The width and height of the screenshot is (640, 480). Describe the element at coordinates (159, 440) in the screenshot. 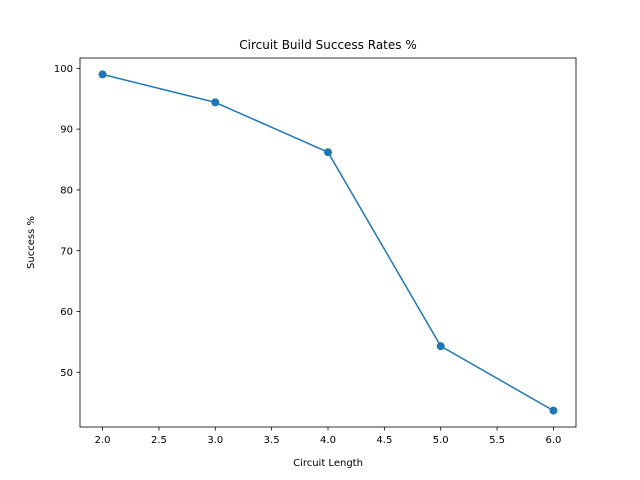

I see `x-tick-label: 2.5` at that location.